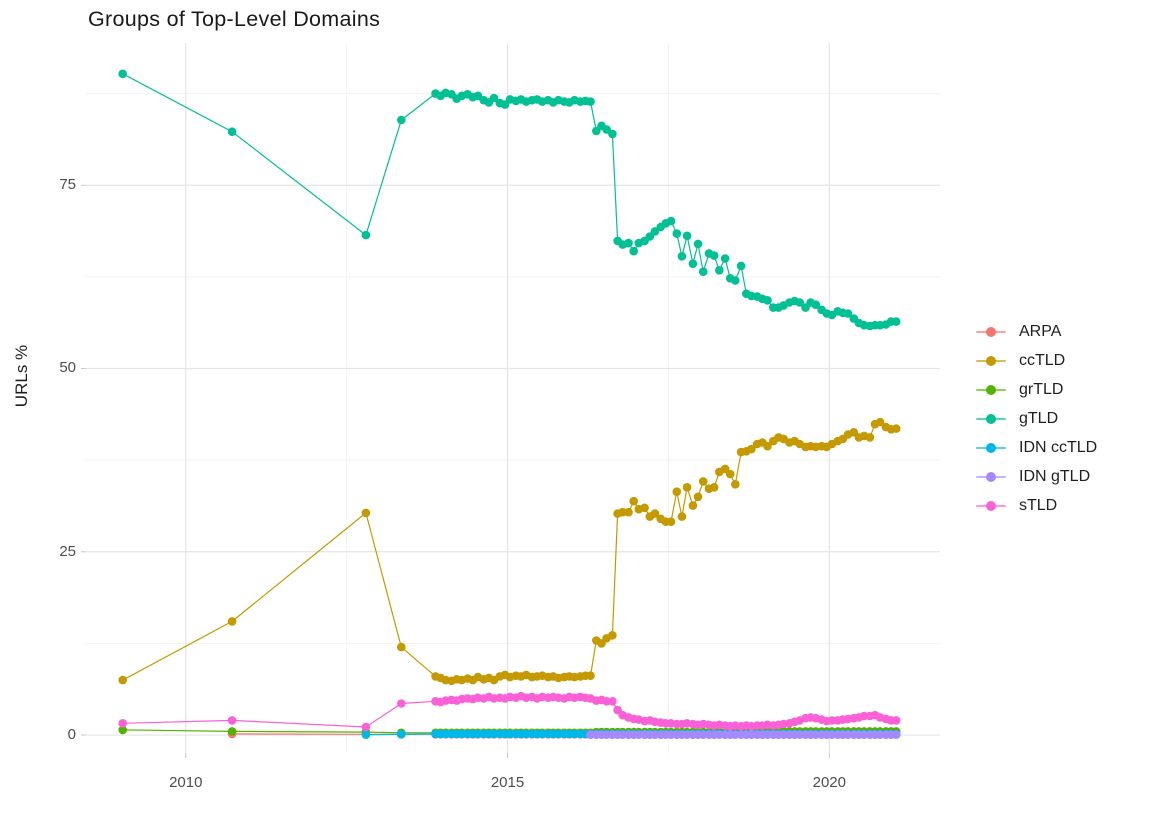 This screenshot has width=1164, height=827. I want to click on x-tick-label: 2020, so click(829, 782).